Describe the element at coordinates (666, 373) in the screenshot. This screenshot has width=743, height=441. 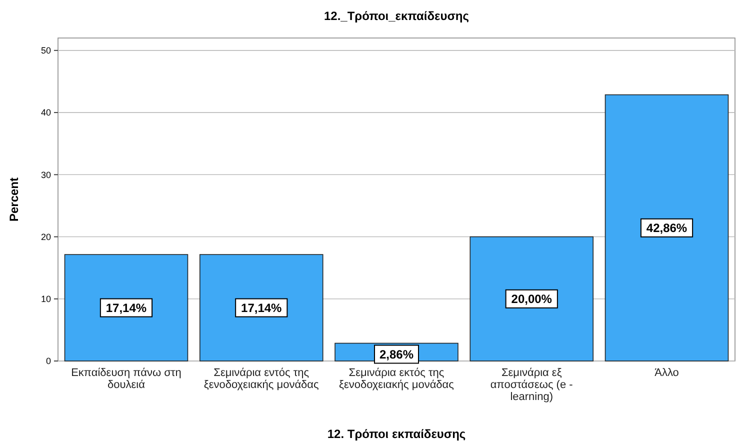
I see `x-tick-label: Άλλο` at that location.